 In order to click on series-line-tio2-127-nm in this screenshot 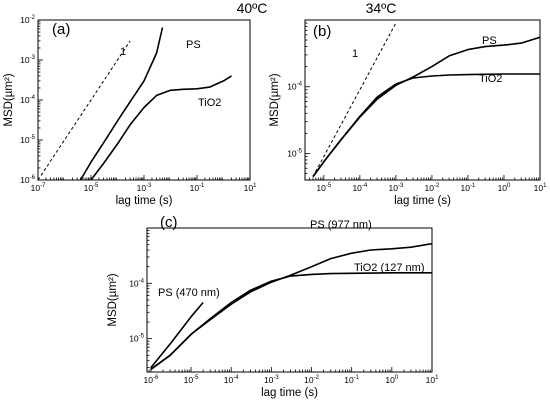, I will do `click(291, 321)`.